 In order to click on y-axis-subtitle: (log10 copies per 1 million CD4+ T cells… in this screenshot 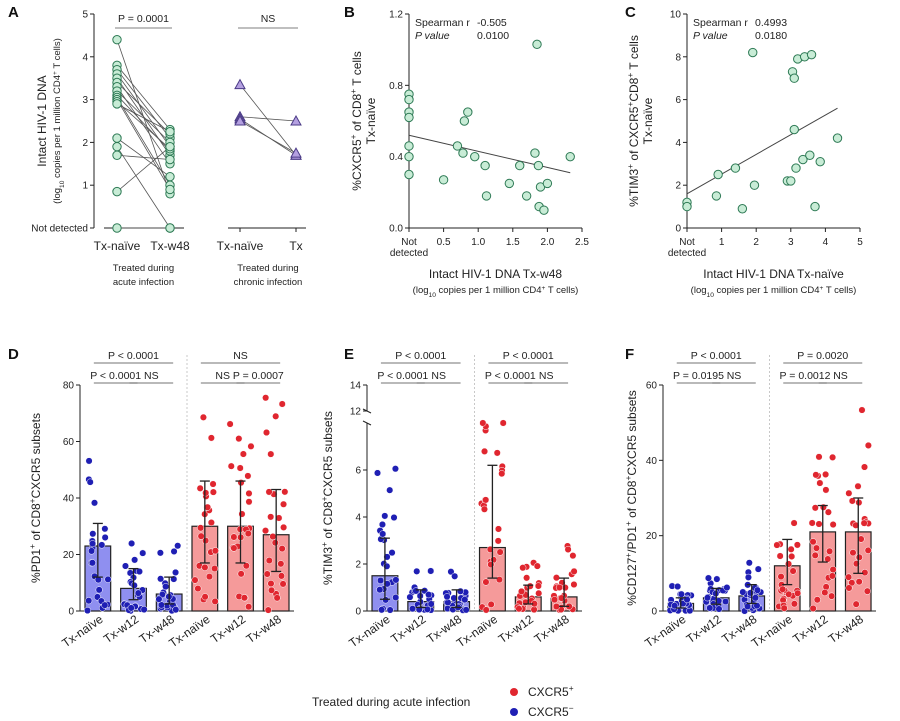, I will do `click(59, 121)`.